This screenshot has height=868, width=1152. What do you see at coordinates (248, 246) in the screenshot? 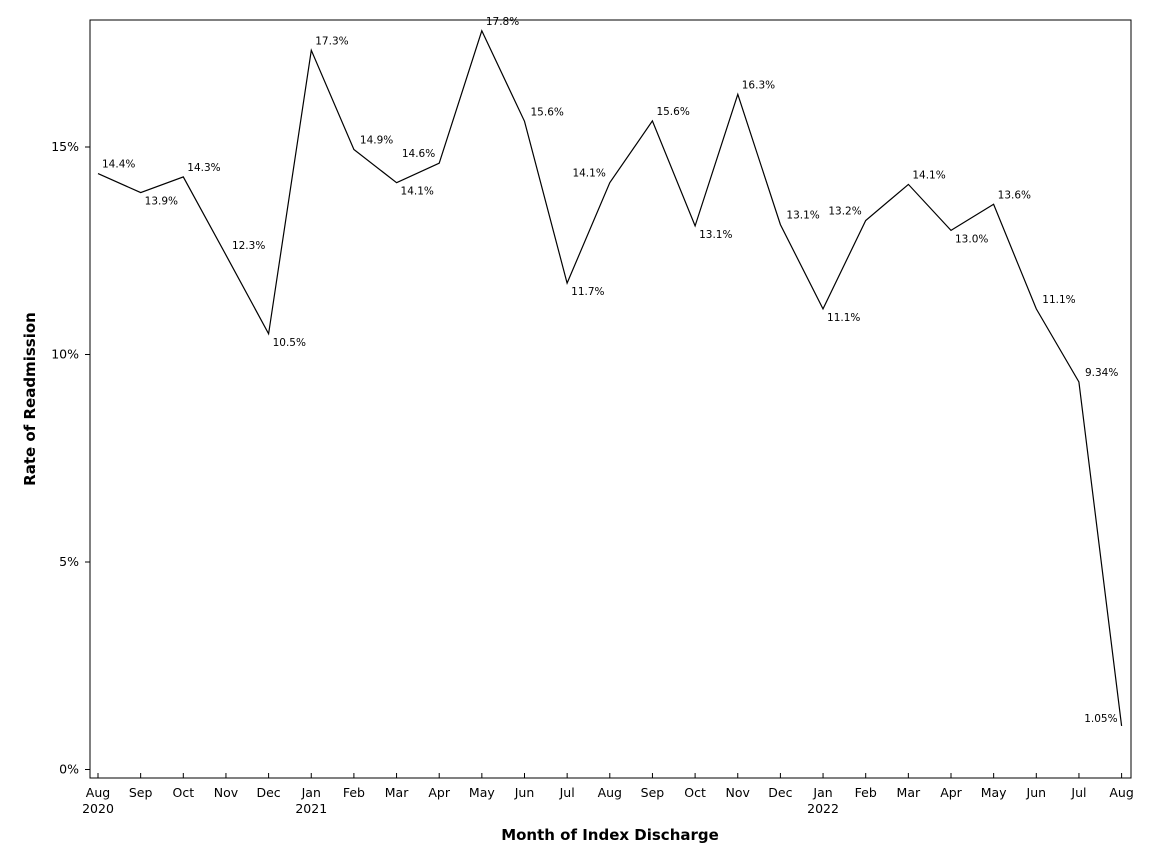
I see `data-label: 12.3%` at bounding box center [248, 246].